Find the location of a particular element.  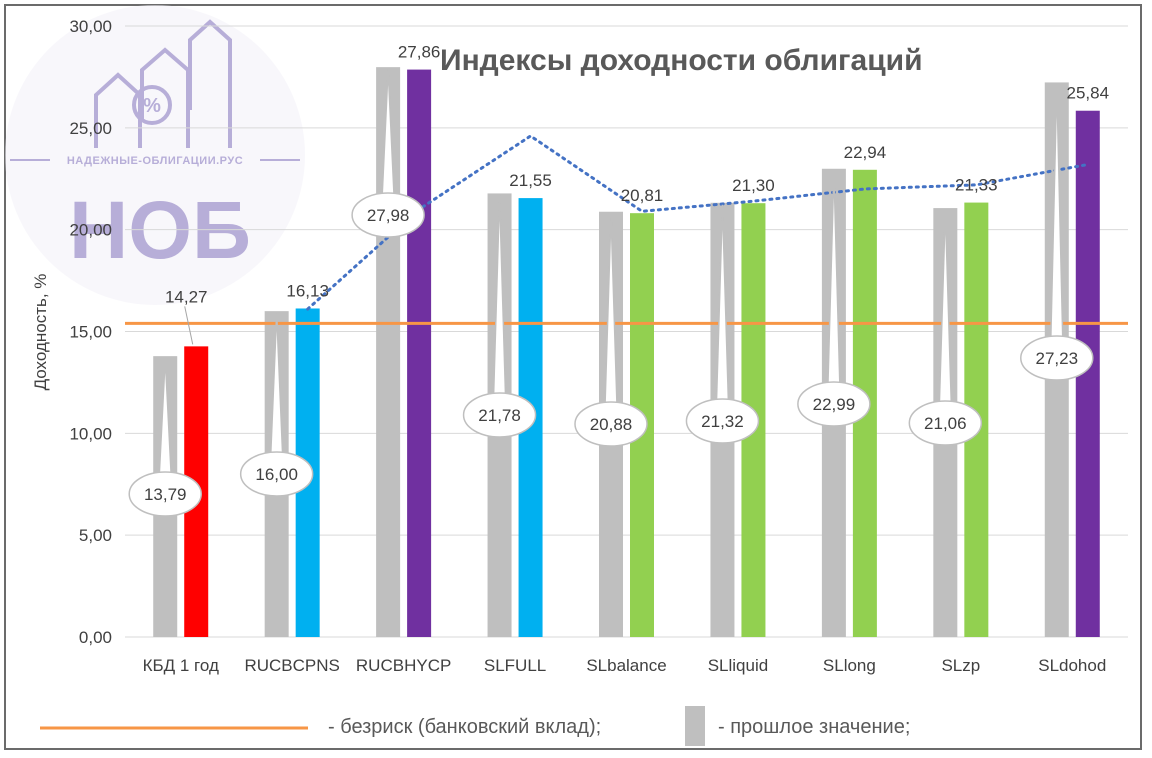

previous-value-label: 20,88 is located at coordinates (611, 424).